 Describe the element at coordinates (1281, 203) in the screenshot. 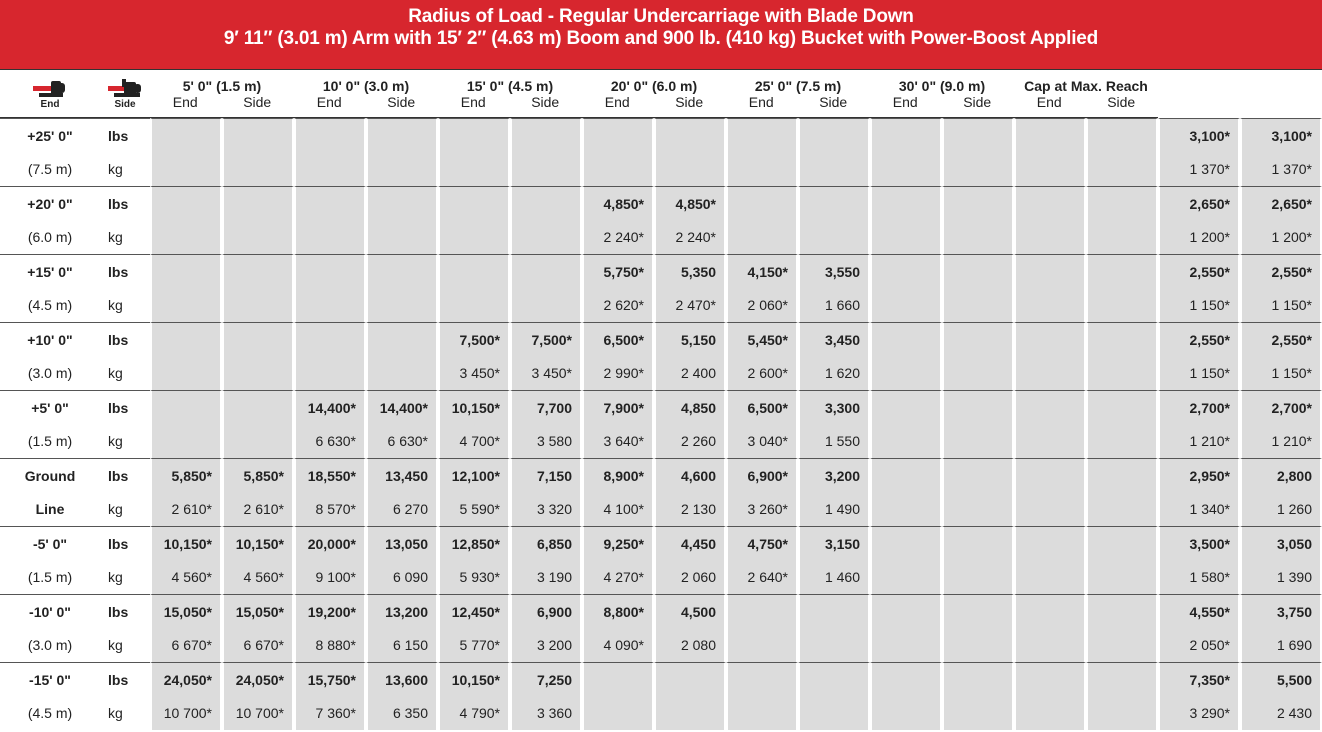

I see `lbs-cell: 2,650*` at that location.